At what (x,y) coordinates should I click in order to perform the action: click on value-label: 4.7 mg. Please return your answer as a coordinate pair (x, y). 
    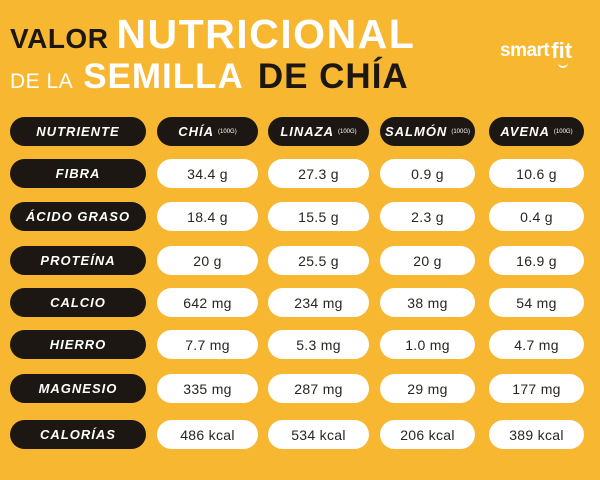
    Looking at the image, I should click on (536, 344).